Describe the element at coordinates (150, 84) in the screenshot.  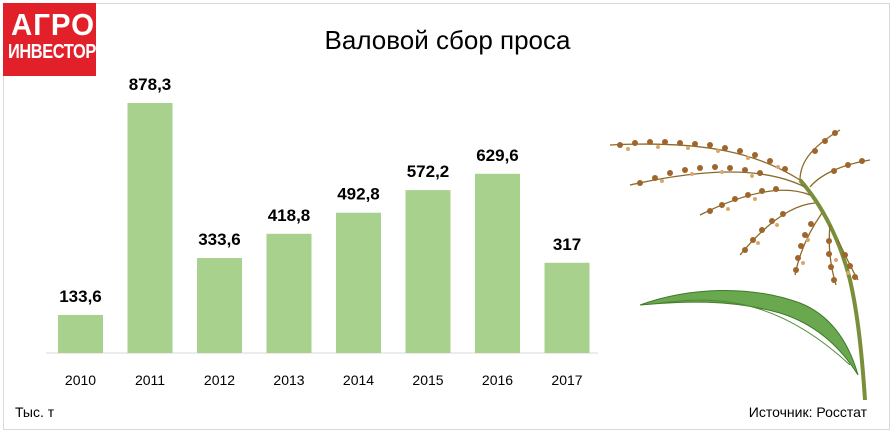
I see `value-label-2011: 878,3` at that location.